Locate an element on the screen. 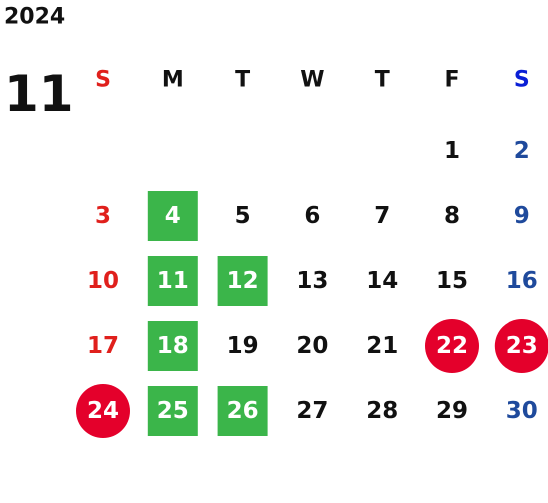 This screenshot has width=548, height=503. day-number: 16 is located at coordinates (522, 281).